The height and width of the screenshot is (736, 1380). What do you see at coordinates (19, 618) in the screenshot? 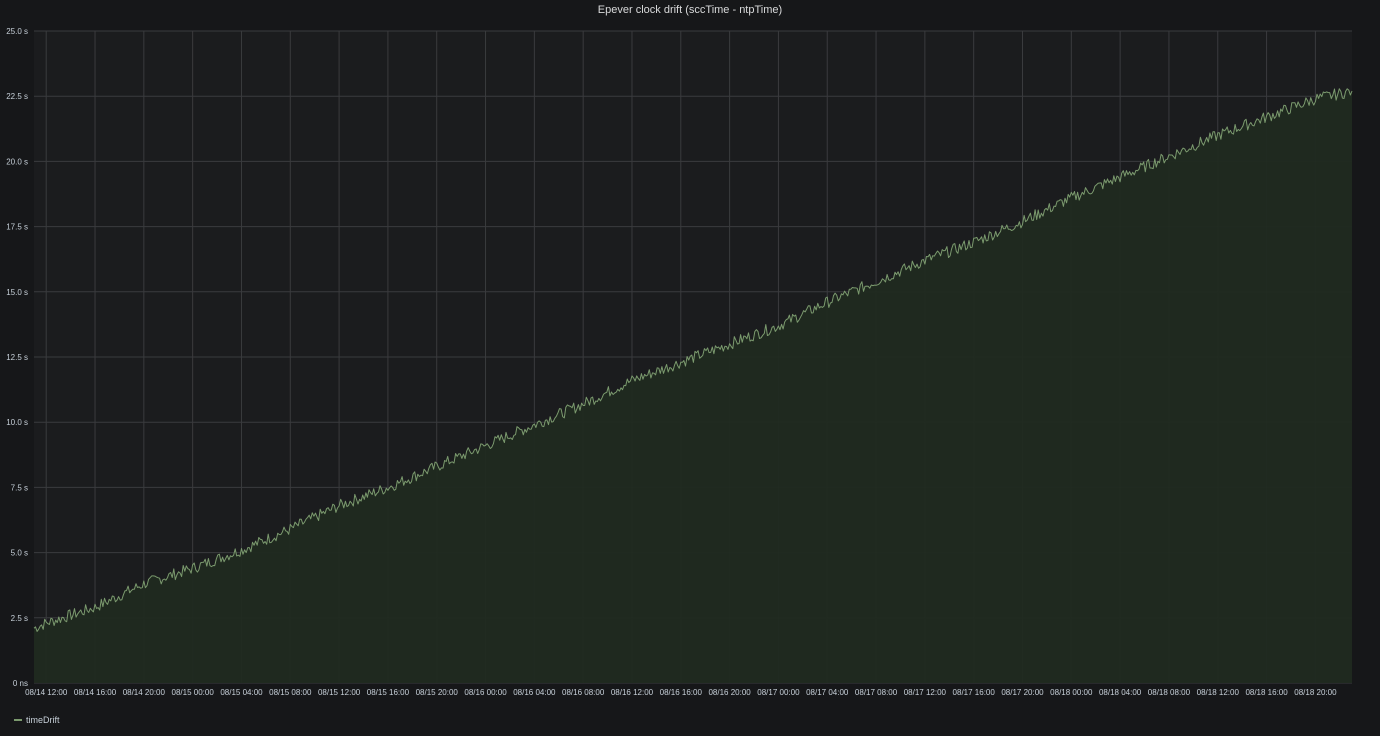
I see `y-tick-label: 2.5 s` at bounding box center [19, 618].